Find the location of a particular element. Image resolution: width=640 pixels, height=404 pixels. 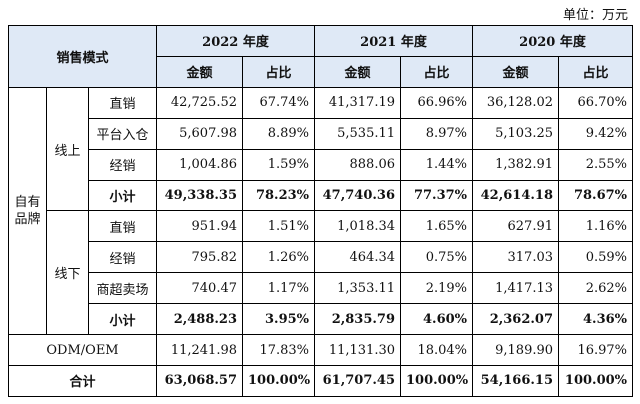

cell-value: 464.34 is located at coordinates (358, 257).